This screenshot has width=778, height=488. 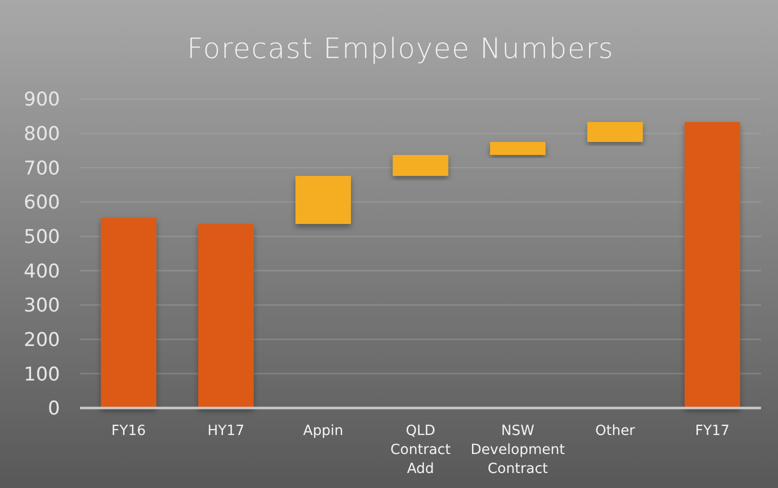 I want to click on x-tick-label: QLD Contract Add, so click(x=421, y=450).